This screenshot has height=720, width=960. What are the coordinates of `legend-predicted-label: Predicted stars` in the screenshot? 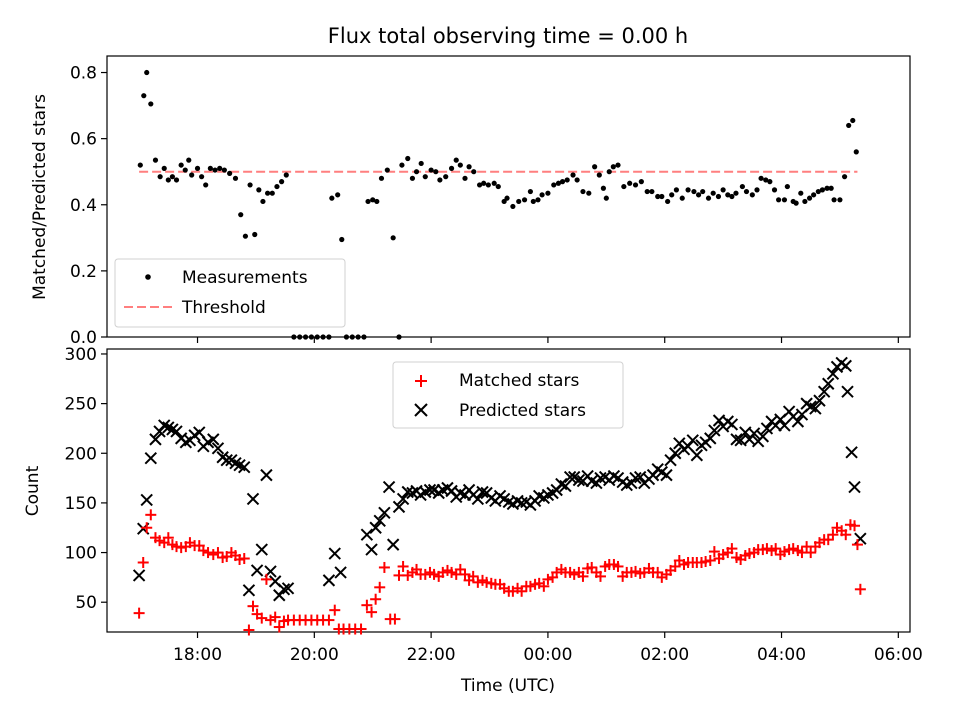 It's located at (522, 411).